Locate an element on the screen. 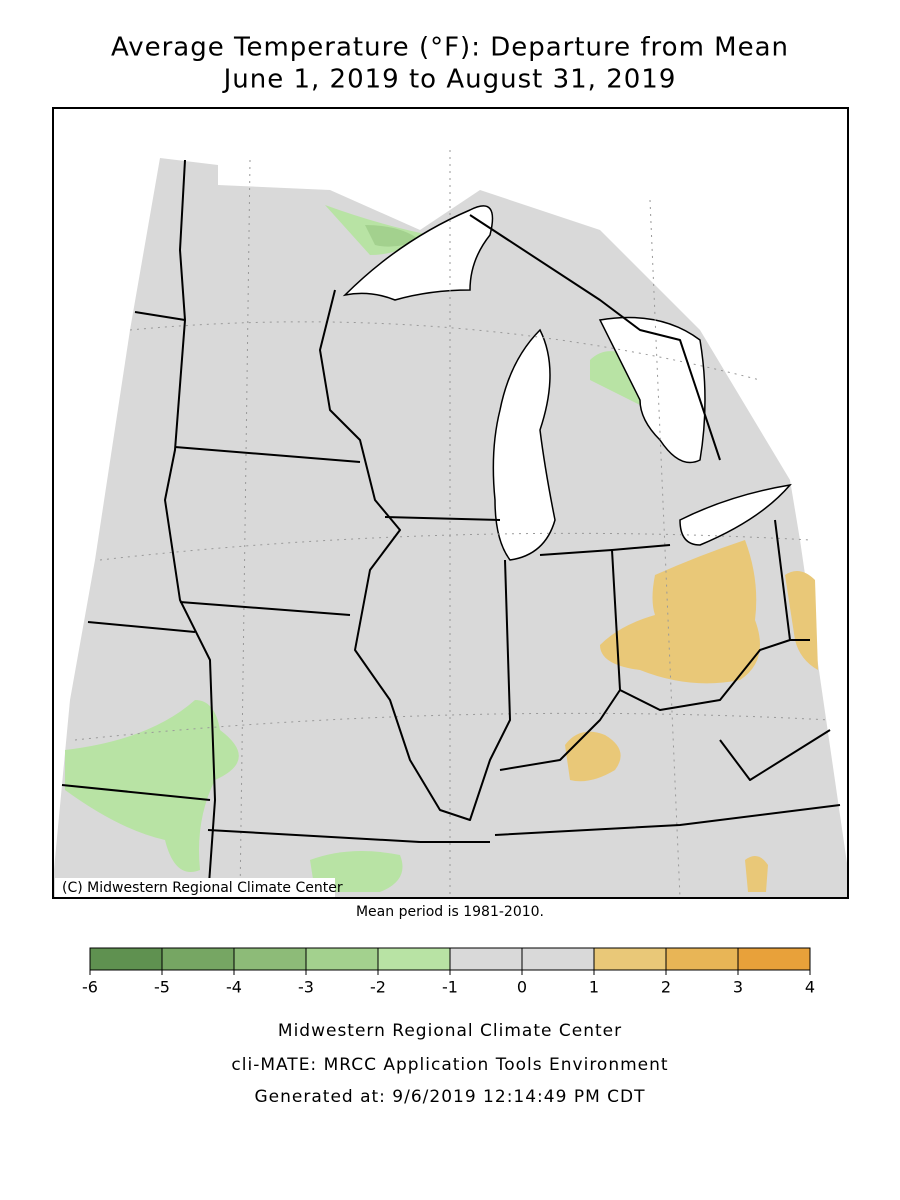 The height and width of the screenshot is (1200, 900). legend-tick-label: 3 is located at coordinates (738, 987).